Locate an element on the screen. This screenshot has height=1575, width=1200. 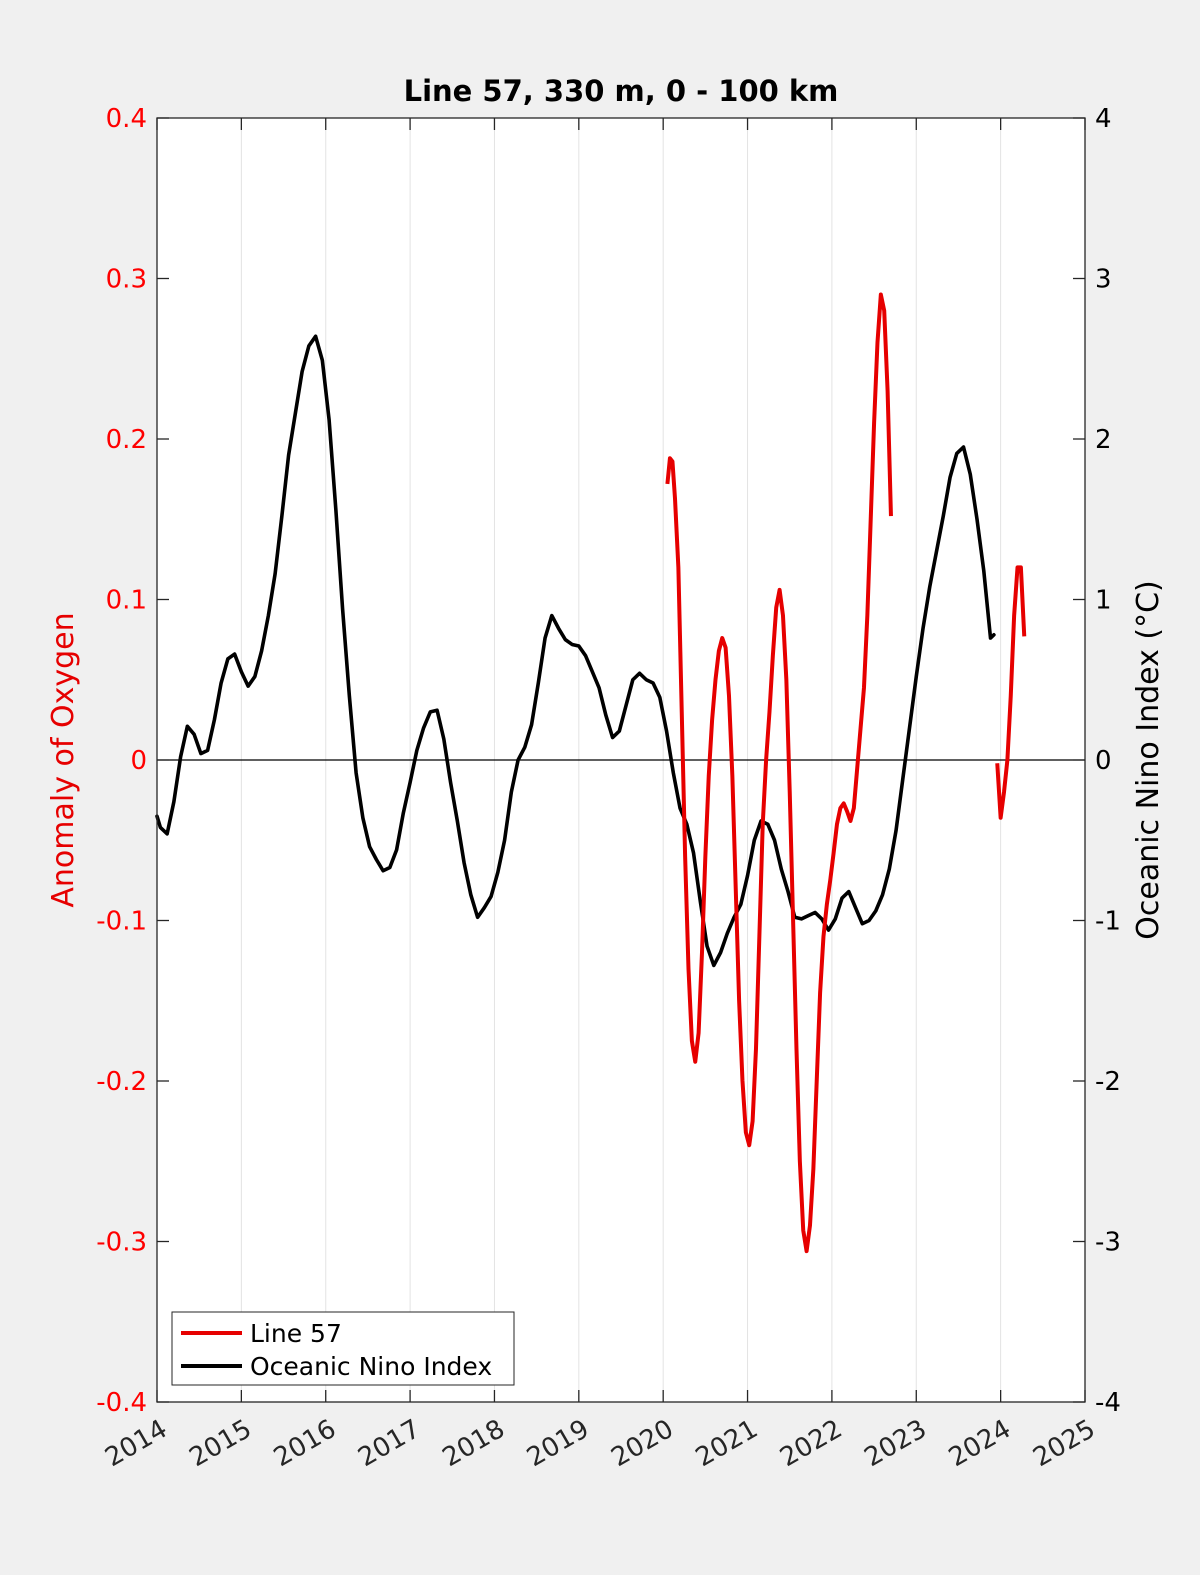
y-tick-label-left: 0 is located at coordinates (138, 761).